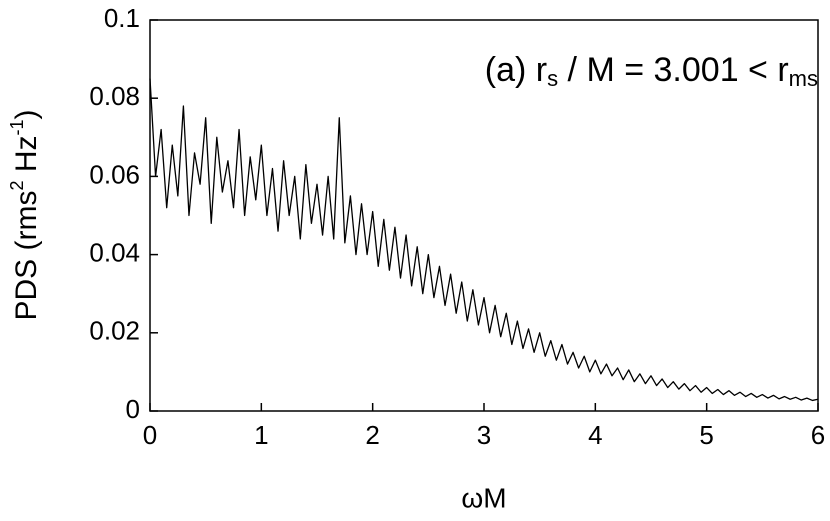 Image resolution: width=830 pixels, height=521 pixels. I want to click on x-tick-label: 4, so click(595, 435).